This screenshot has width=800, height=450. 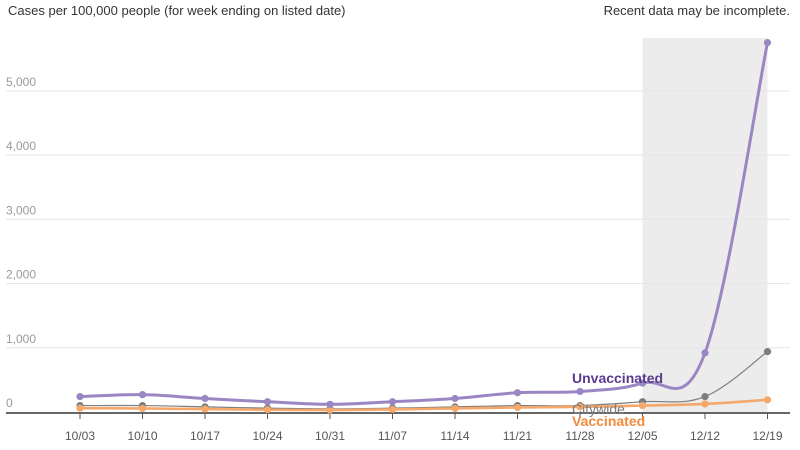 I want to click on x-tick-label: 10/31, so click(x=330, y=436).